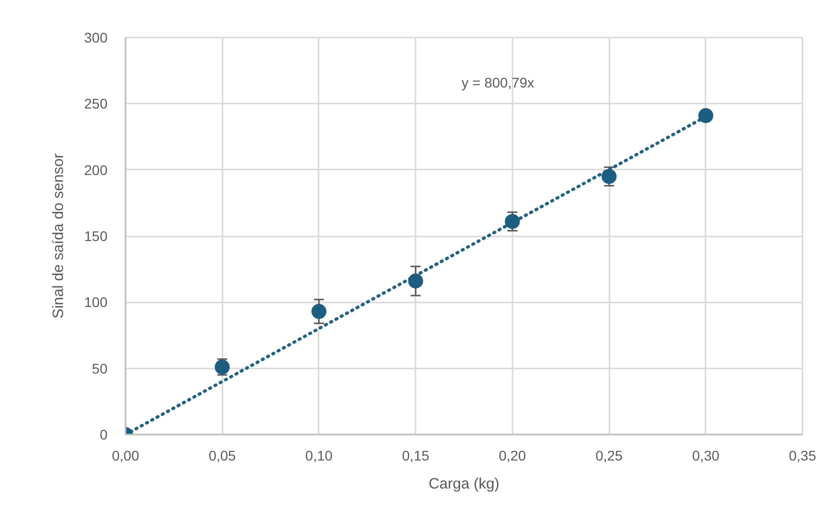 The width and height of the screenshot is (834, 531). Describe the element at coordinates (96, 170) in the screenshot. I see `y-tick-label: 200` at that location.